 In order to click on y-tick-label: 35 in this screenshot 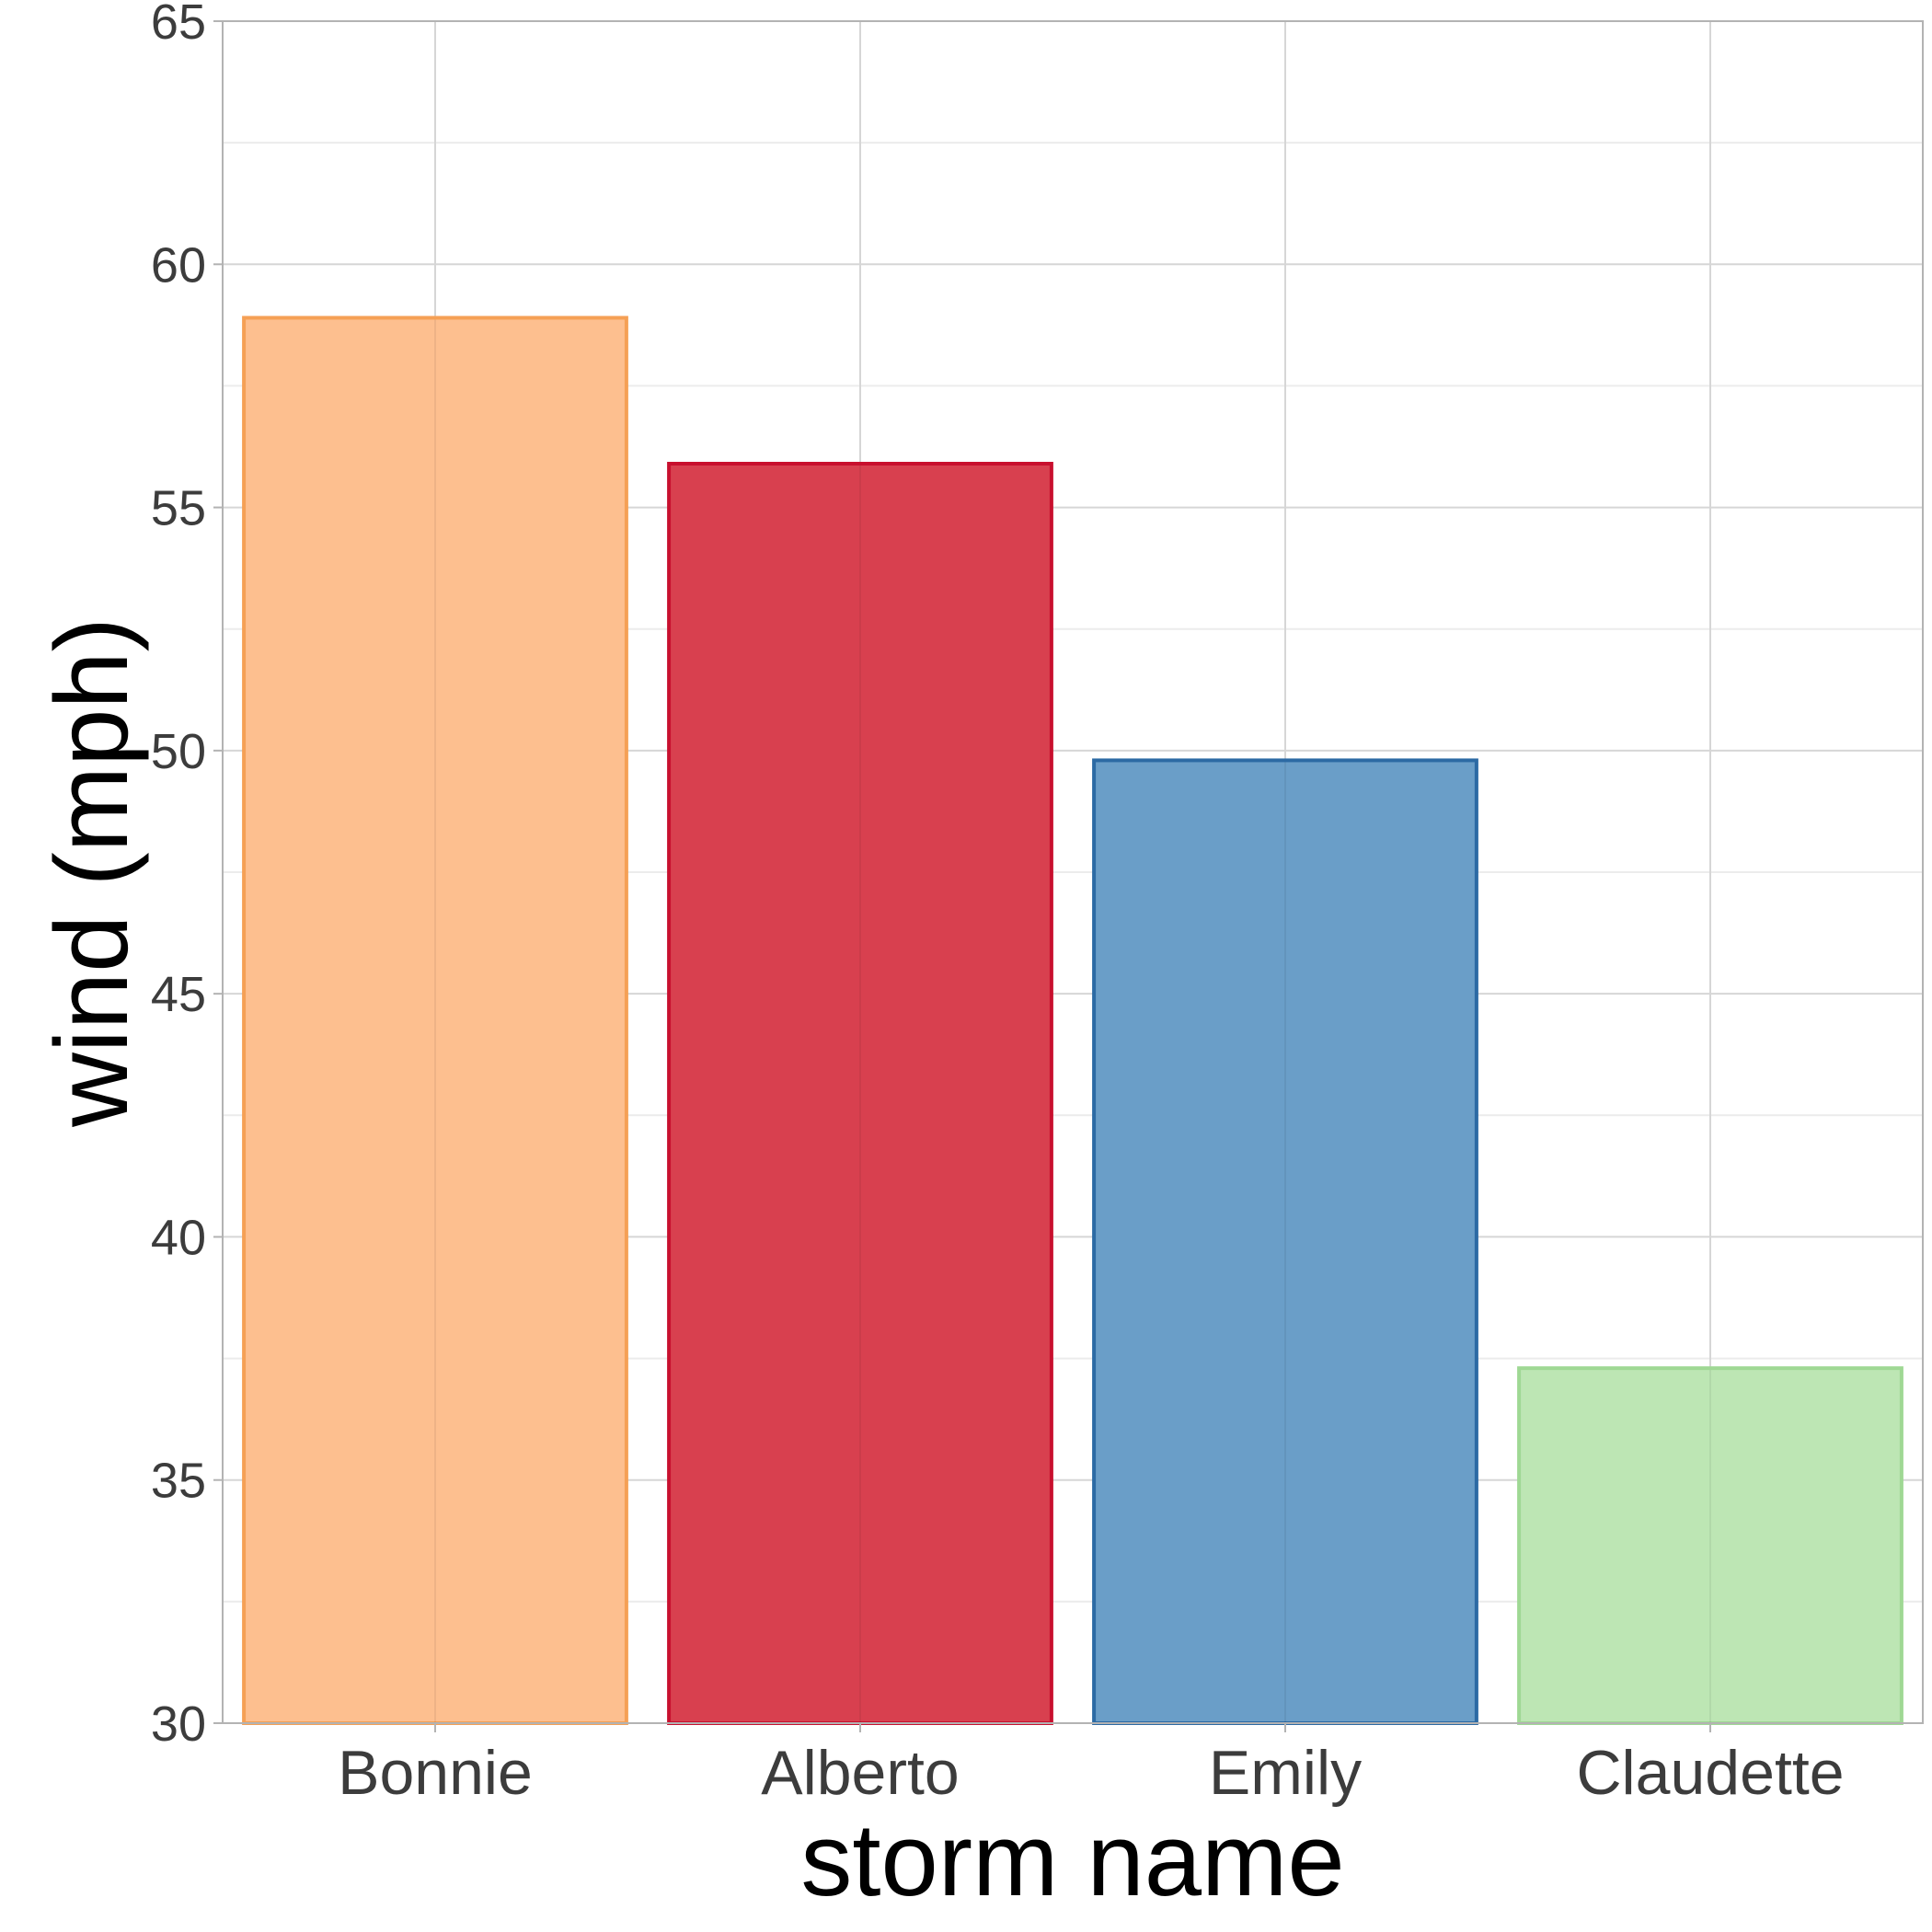, I will do `click(178, 1481)`.